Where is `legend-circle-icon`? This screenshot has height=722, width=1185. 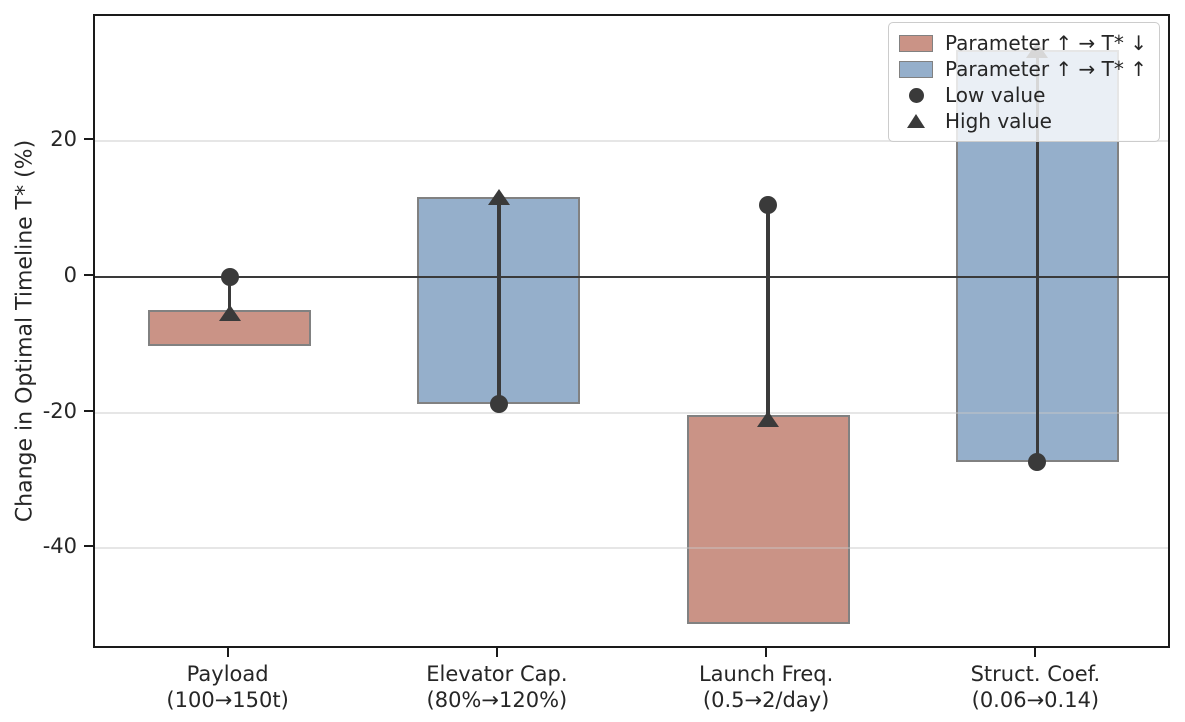 legend-circle-icon is located at coordinates (916, 95).